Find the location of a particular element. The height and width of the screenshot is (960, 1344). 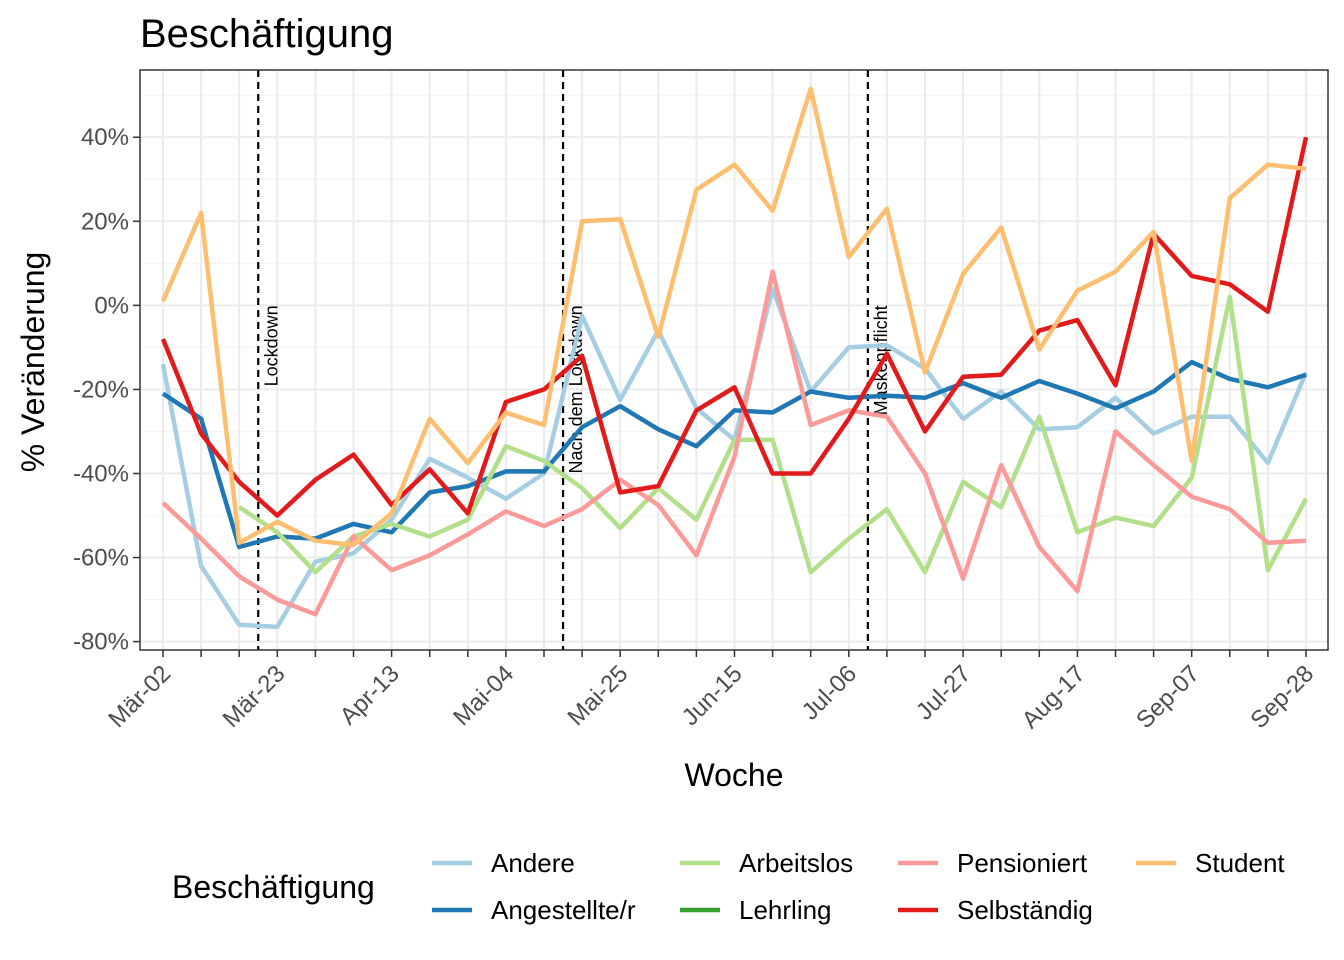

x-tick-label: Apr-13 is located at coordinates (370, 695).